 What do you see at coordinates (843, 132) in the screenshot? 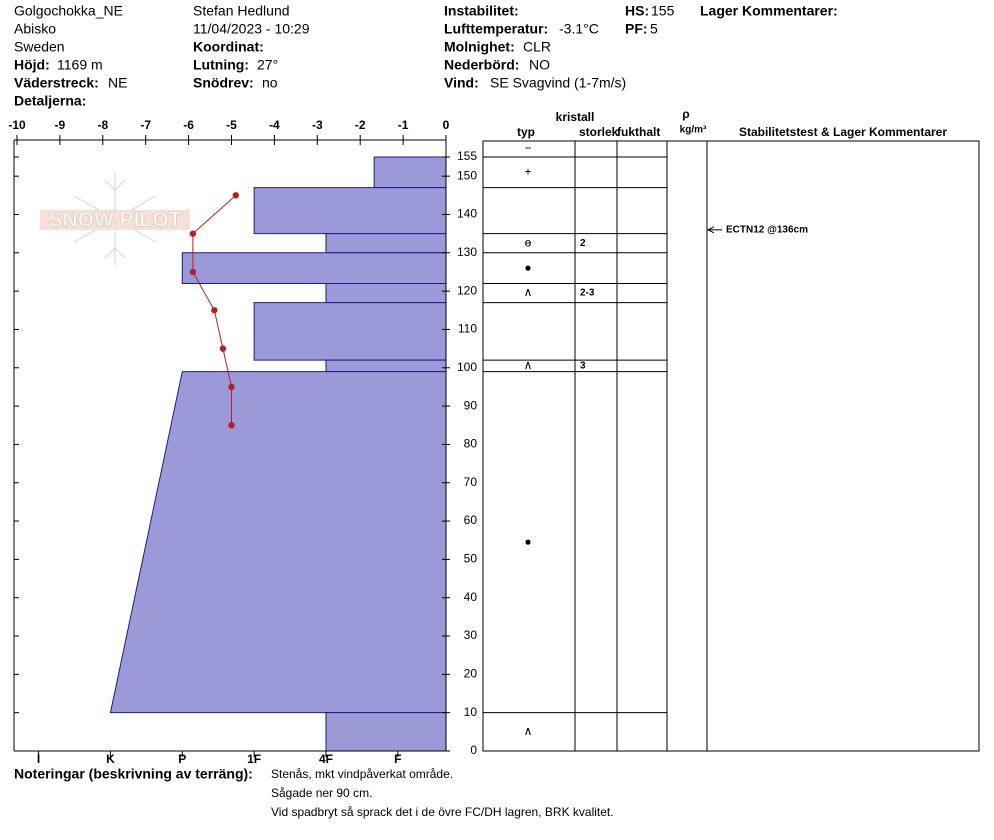
I see `table-header: Stabilitetstest & Lager Kommentarer` at bounding box center [843, 132].